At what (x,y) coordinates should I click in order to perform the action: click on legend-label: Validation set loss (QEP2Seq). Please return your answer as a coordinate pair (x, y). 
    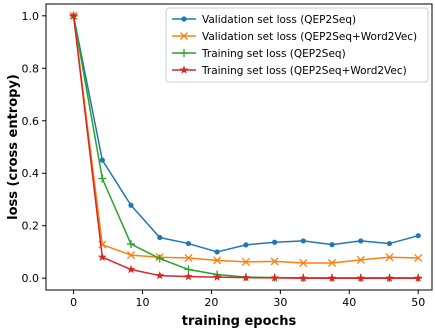
    Looking at the image, I should click on (279, 20).